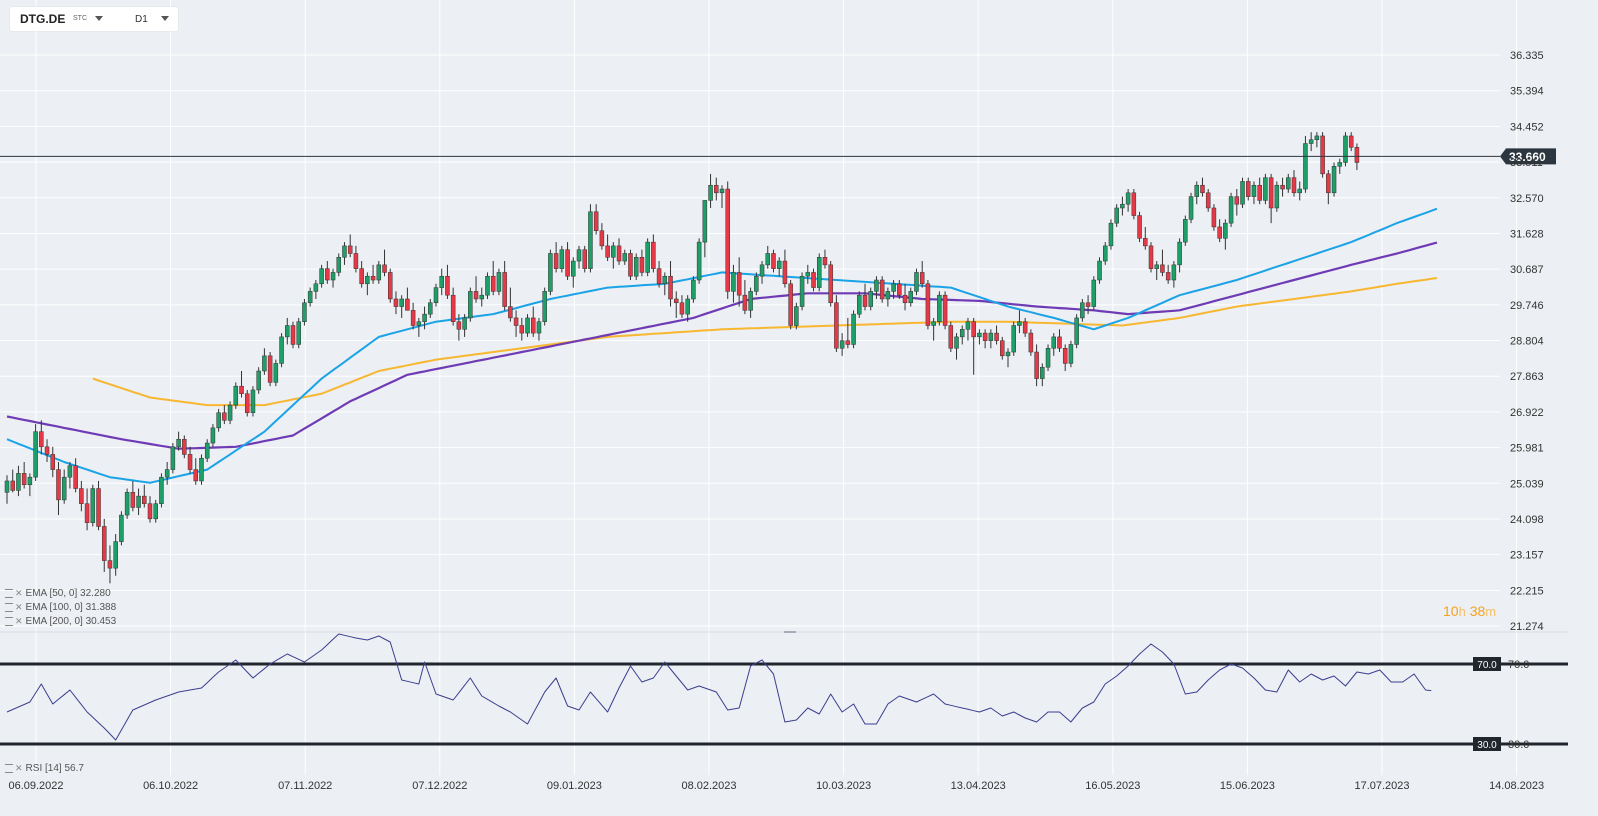  Describe the element at coordinates (1518, 665) in the screenshot. I see `rsi-tick-label: 70.0` at that location.